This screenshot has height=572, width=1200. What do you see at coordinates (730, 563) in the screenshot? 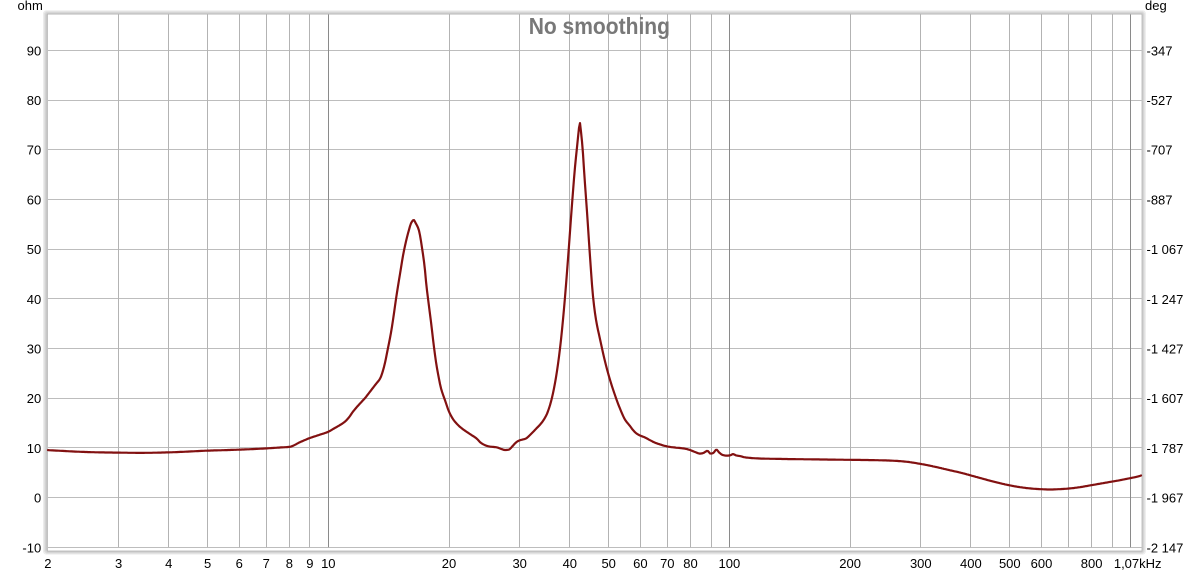
I see `svg-text: 100` at bounding box center [730, 563].